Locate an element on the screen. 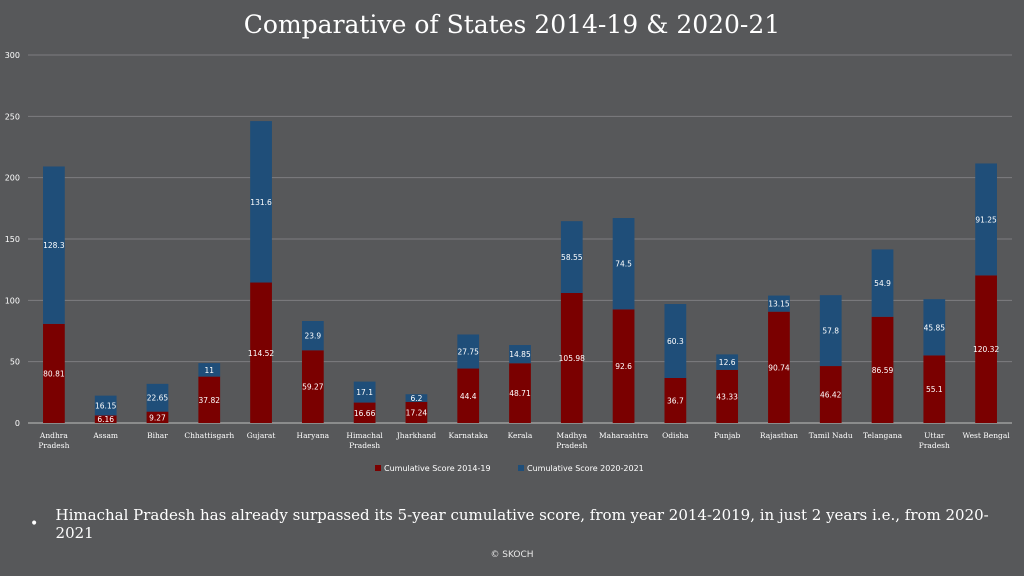 Image resolution: width=1024 pixels, height=576 pixels. data-label-2014-19: 17.24 is located at coordinates (417, 412).